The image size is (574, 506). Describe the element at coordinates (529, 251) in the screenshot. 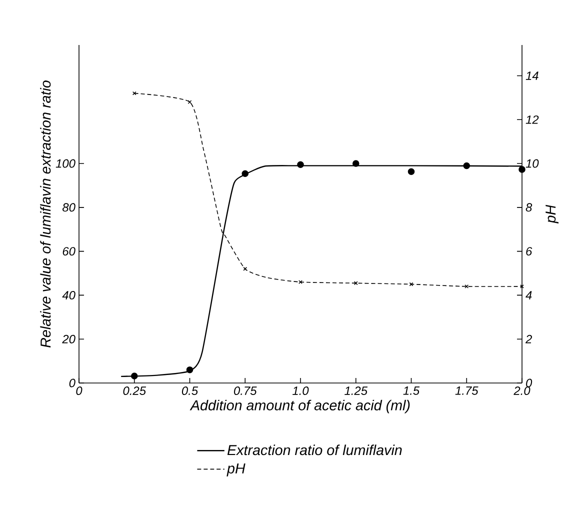

I see `y2-tick-label: 6` at that location.